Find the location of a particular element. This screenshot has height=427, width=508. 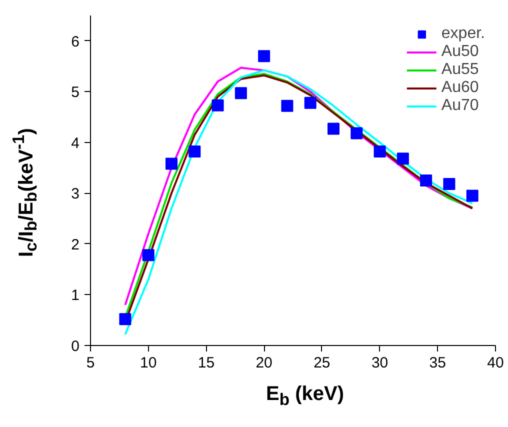

y-tick-label: 6 is located at coordinates (75, 41).